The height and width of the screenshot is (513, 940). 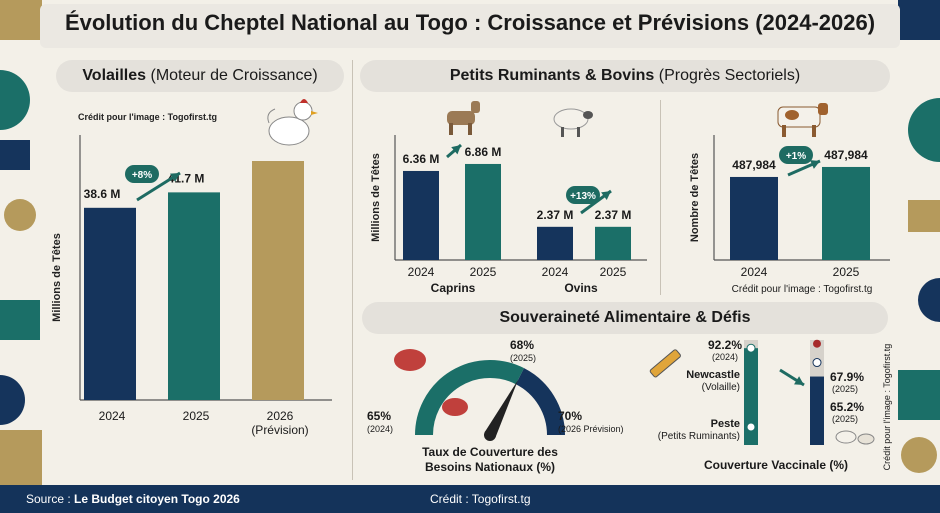 What do you see at coordinates (725, 424) in the screenshot?
I see `vaccine-peste: Peste` at bounding box center [725, 424].